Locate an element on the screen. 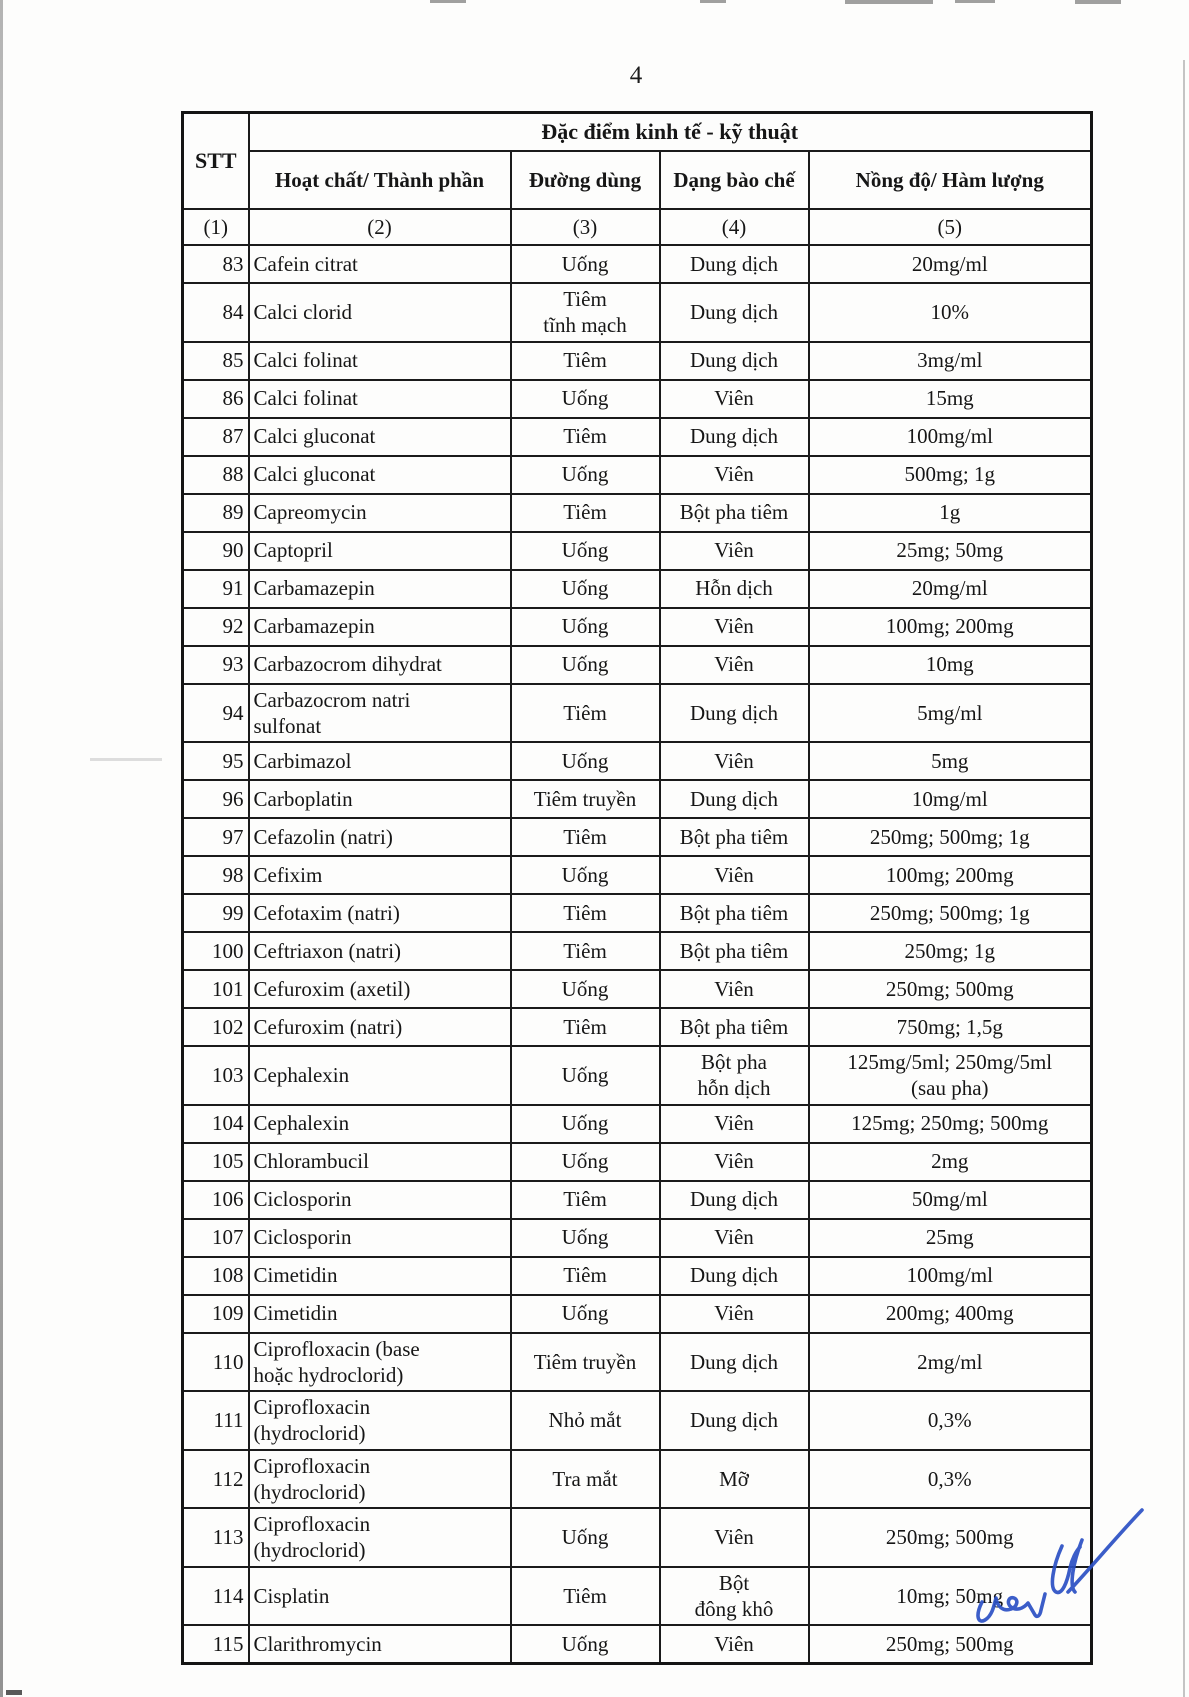 The image size is (1189, 1697). cell-route: Nhỏ mắt is located at coordinates (585, 1420).